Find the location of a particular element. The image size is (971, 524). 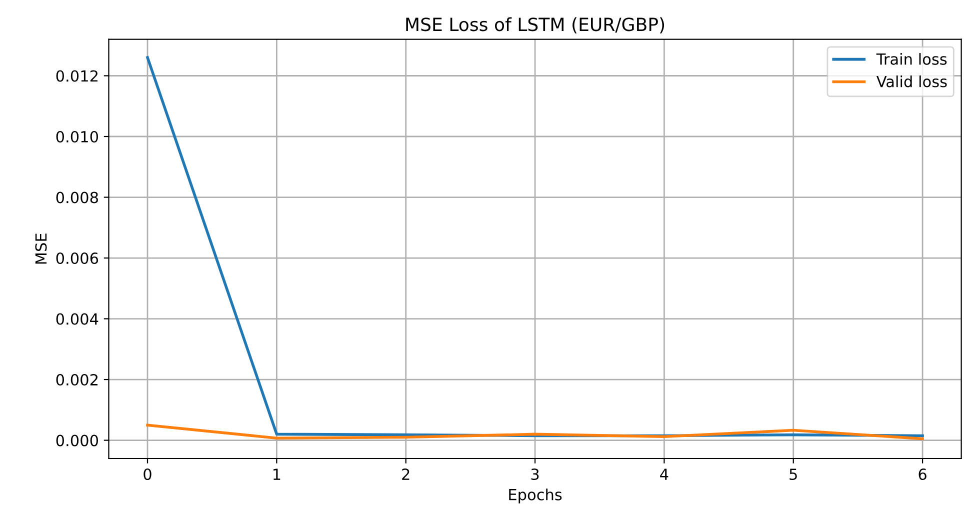

chart-title: MSE Loss of LSTM (EUR/GBP) is located at coordinates (535, 25).